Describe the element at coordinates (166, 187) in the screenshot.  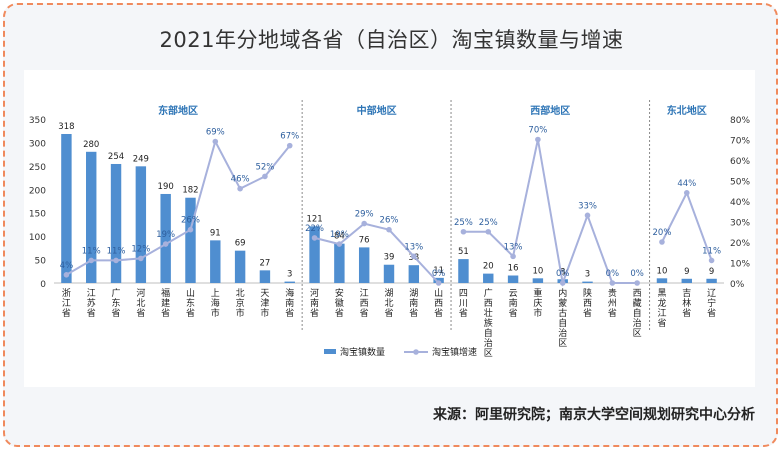
I see `bar-value-label: 190` at that location.